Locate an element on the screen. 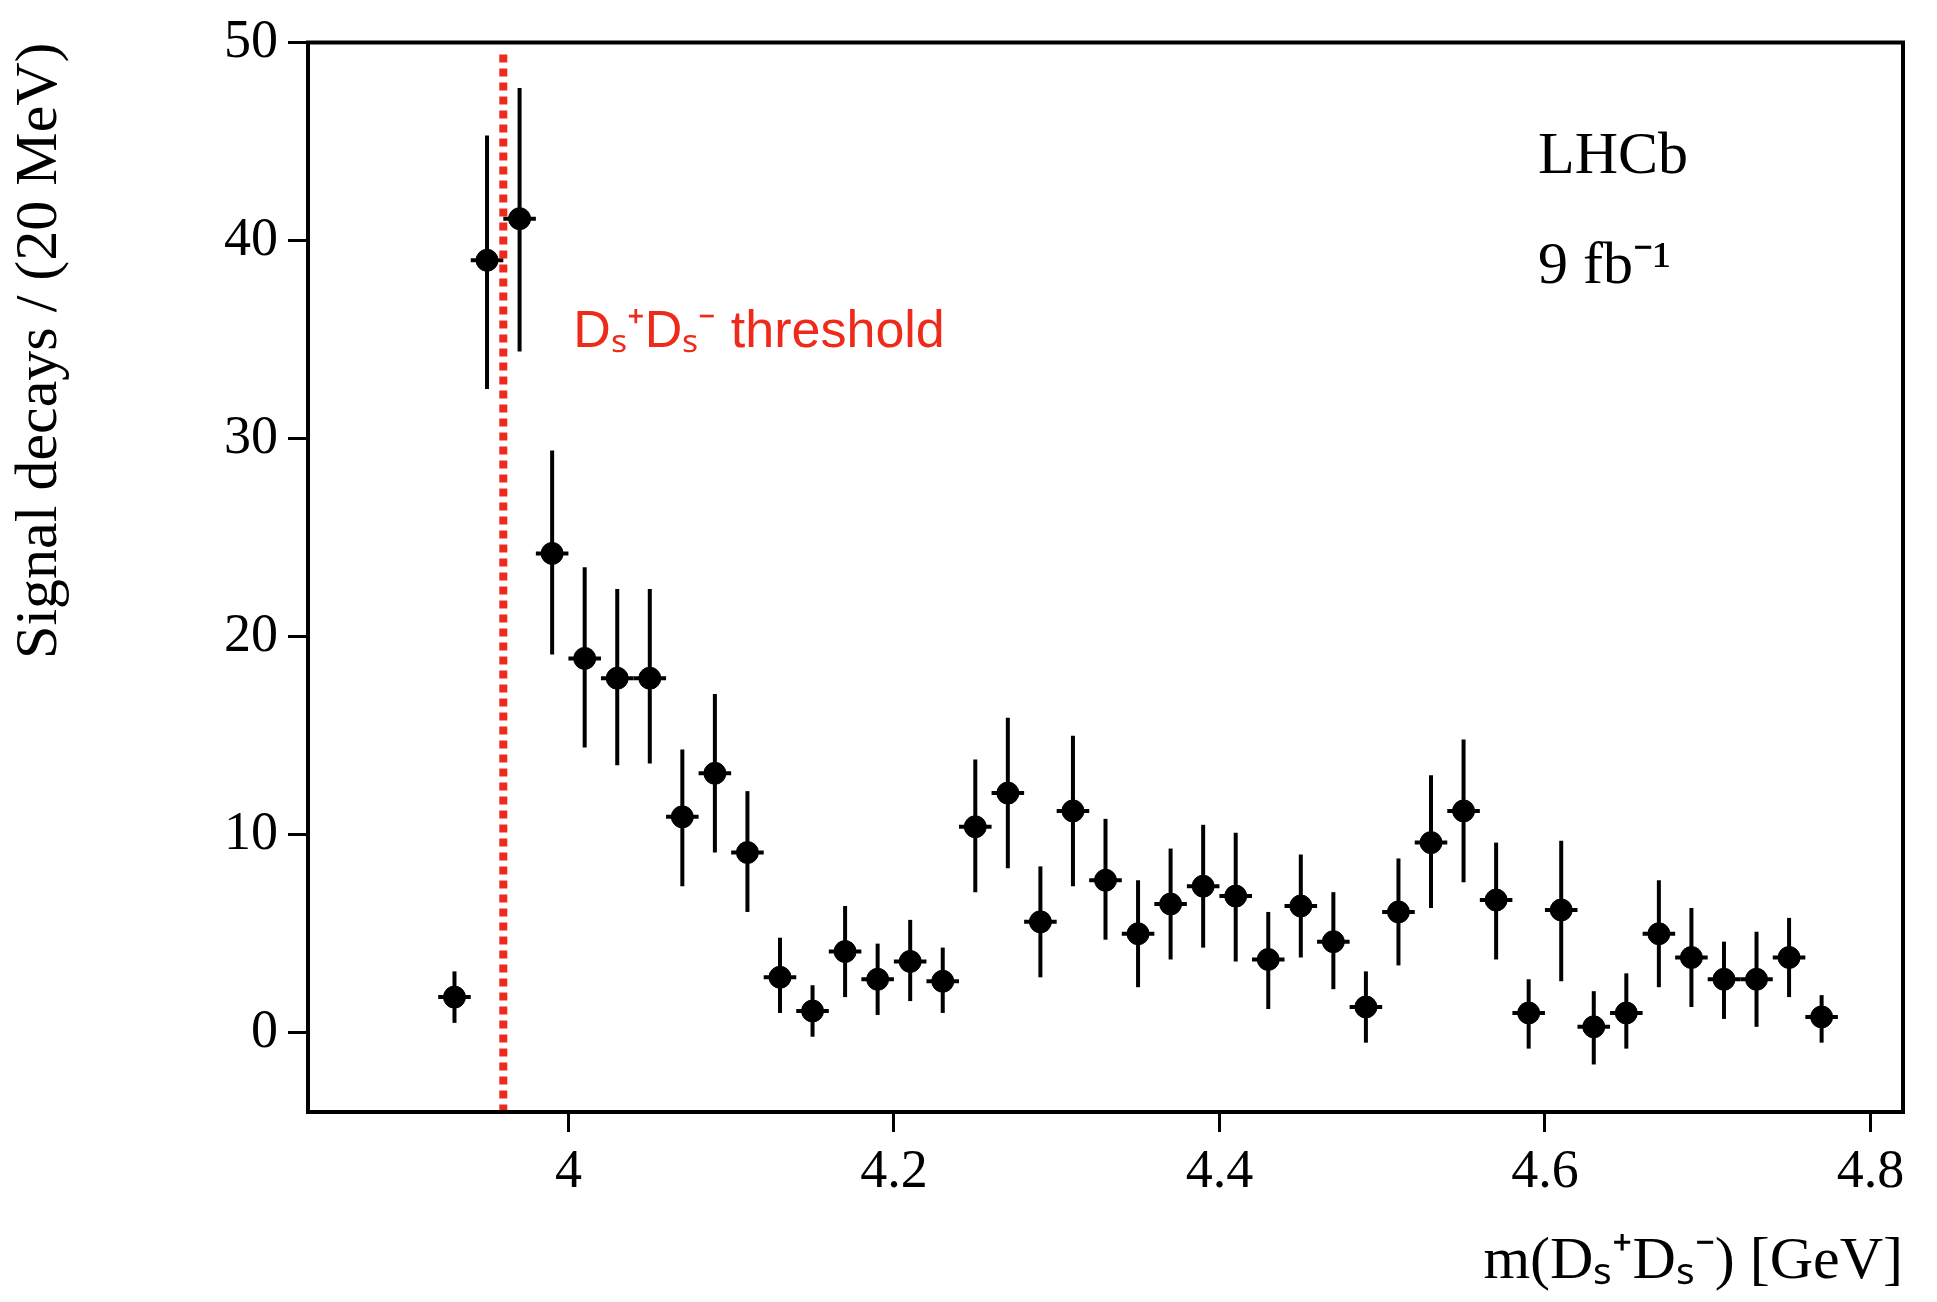  annotation: LHCb is located at coordinates (1613, 153).